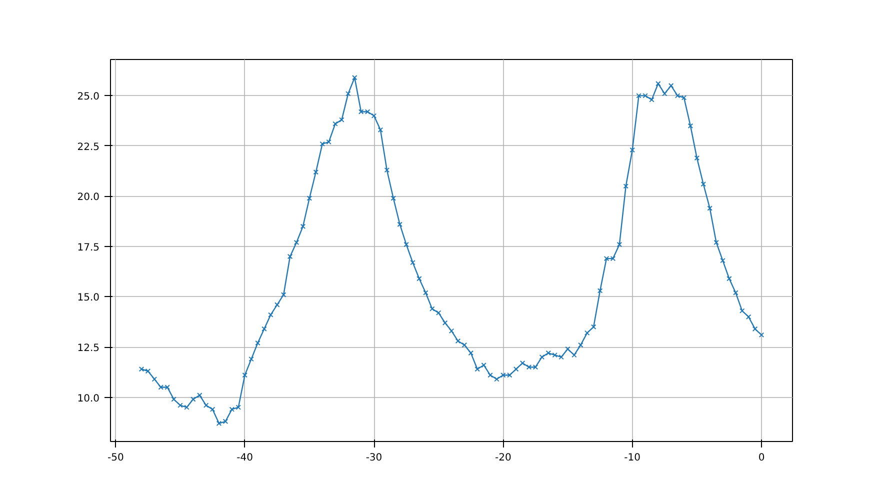 Image resolution: width=880 pixels, height=495 pixels. Describe the element at coordinates (88, 348) in the screenshot. I see `y-tick-label: 12.5` at that location.